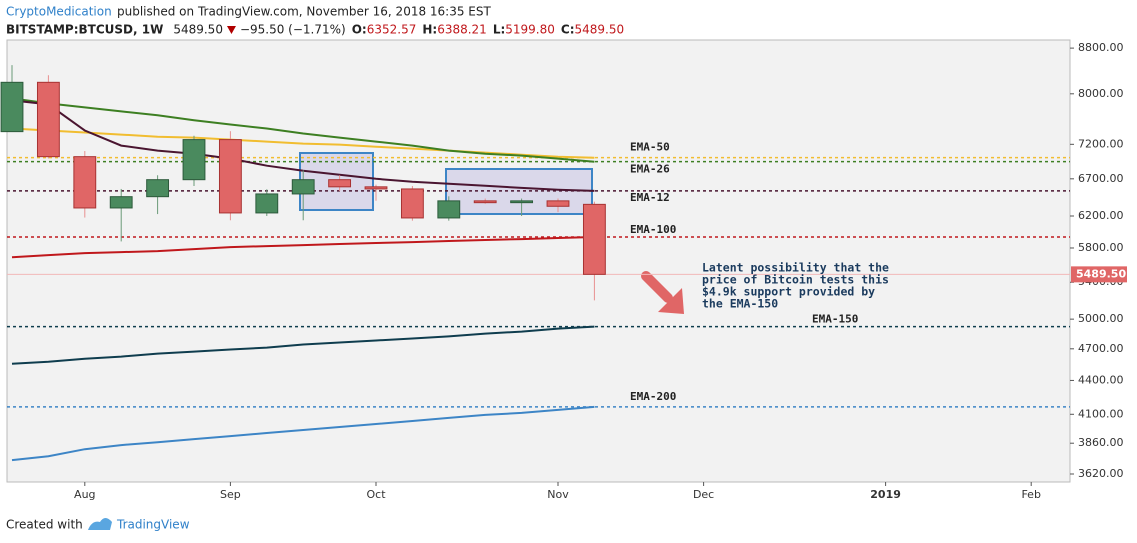 This screenshot has width=1137, height=543. I want to click on arrow, so click(662, 292).